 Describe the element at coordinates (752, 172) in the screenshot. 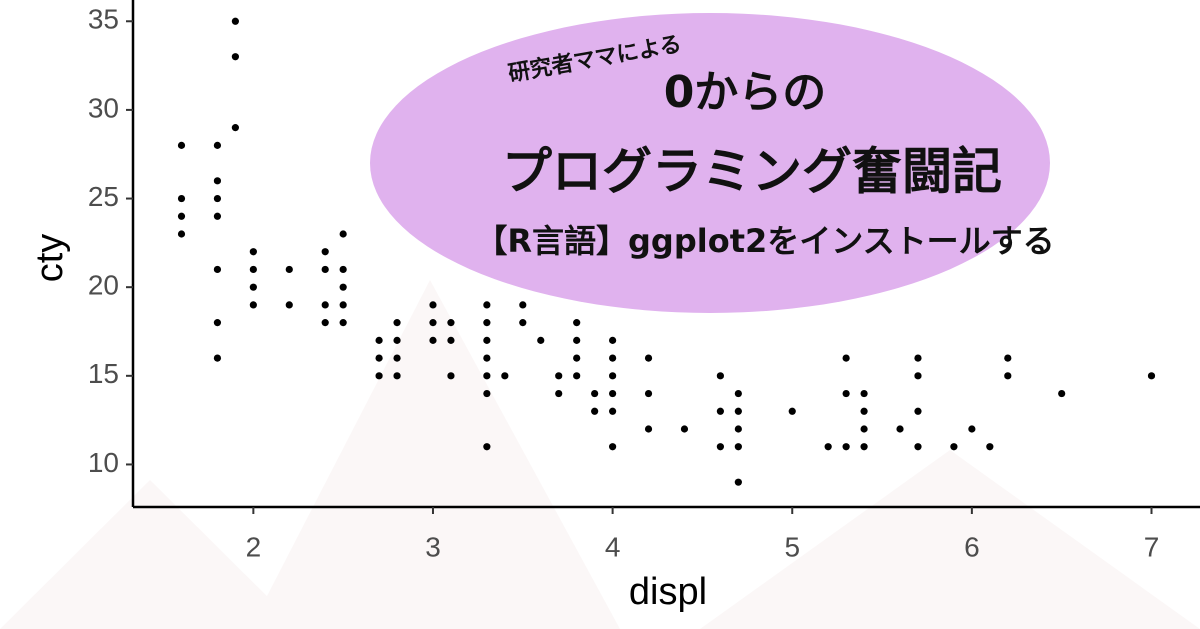

I see `banner-title-2: プログラミング奮闘記` at that location.